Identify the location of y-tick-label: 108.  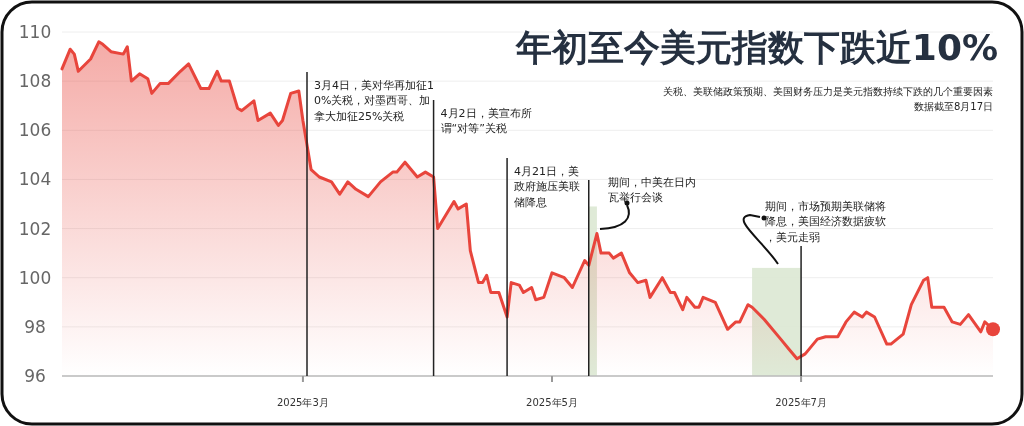
(35, 81).